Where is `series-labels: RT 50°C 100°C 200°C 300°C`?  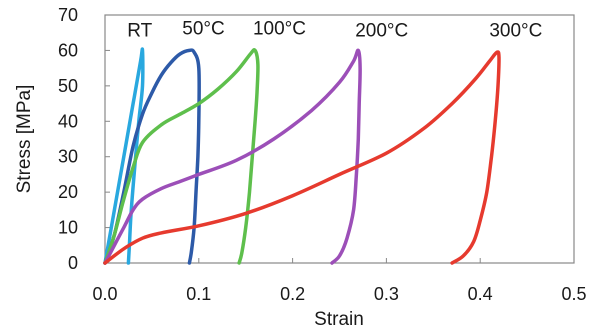 series-labels: RT 50°C 100°C 200°C 300°C is located at coordinates (334, 29).